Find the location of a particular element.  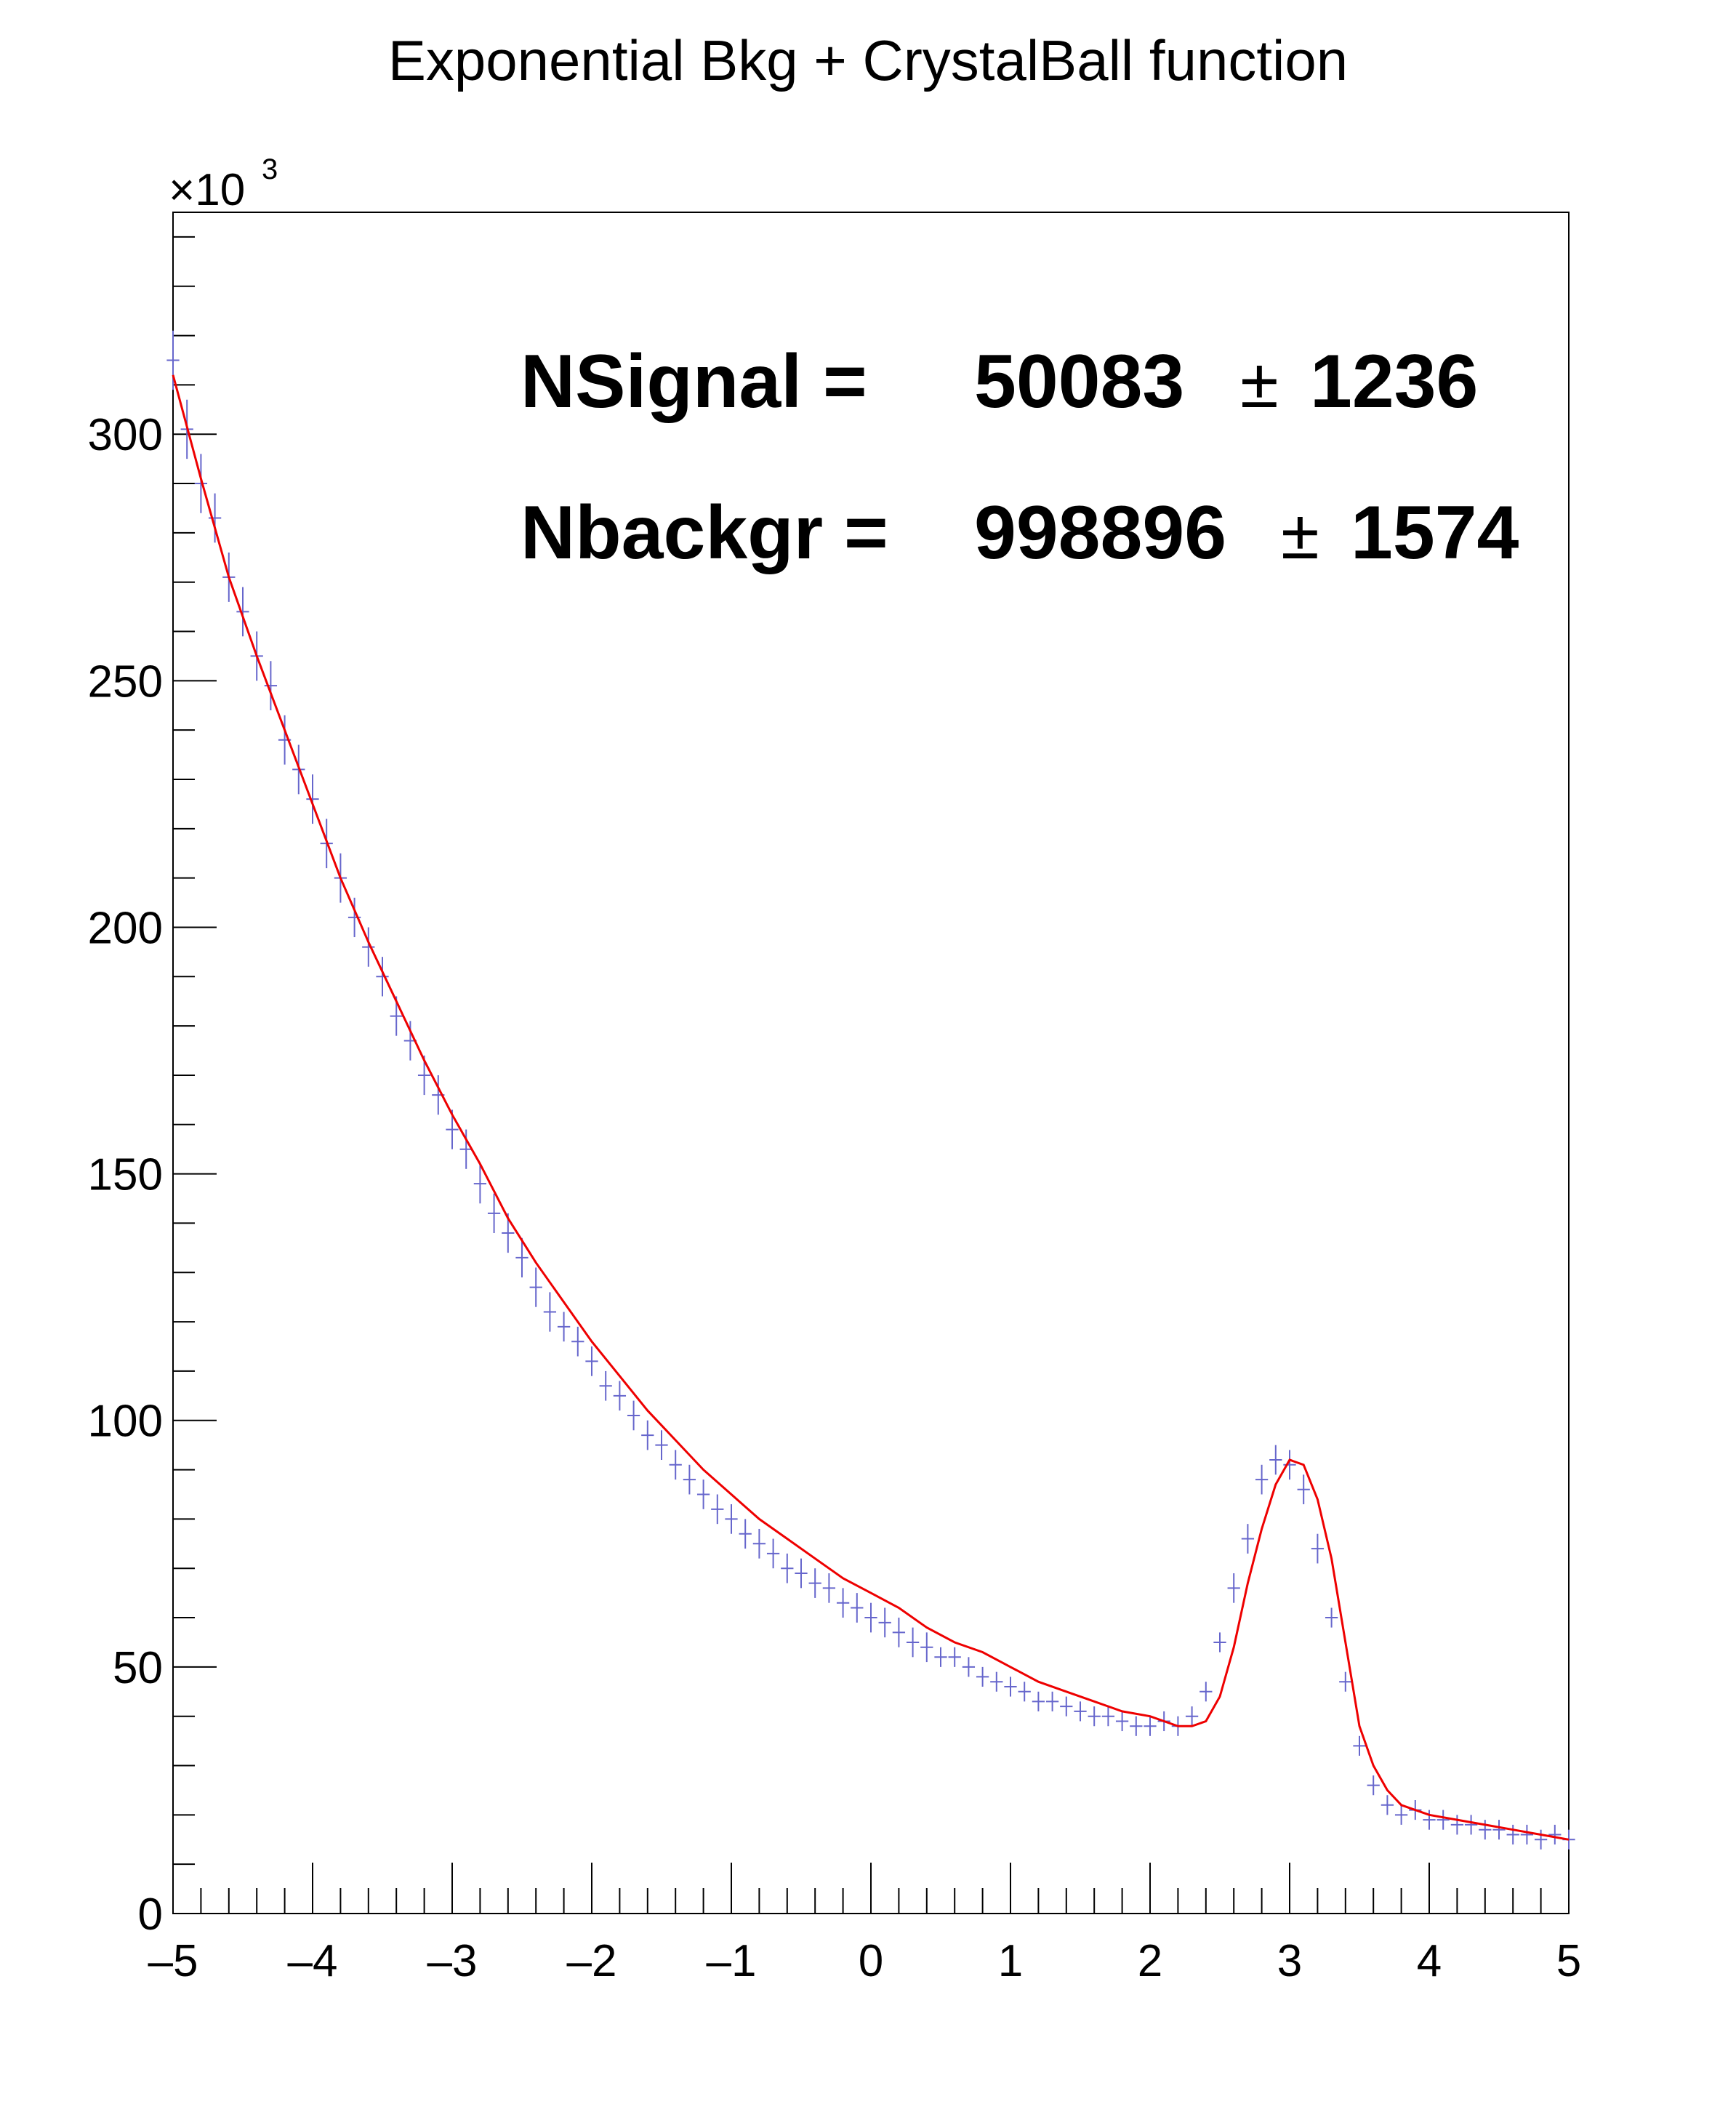

x-tick-label: –3 is located at coordinates (452, 1961).